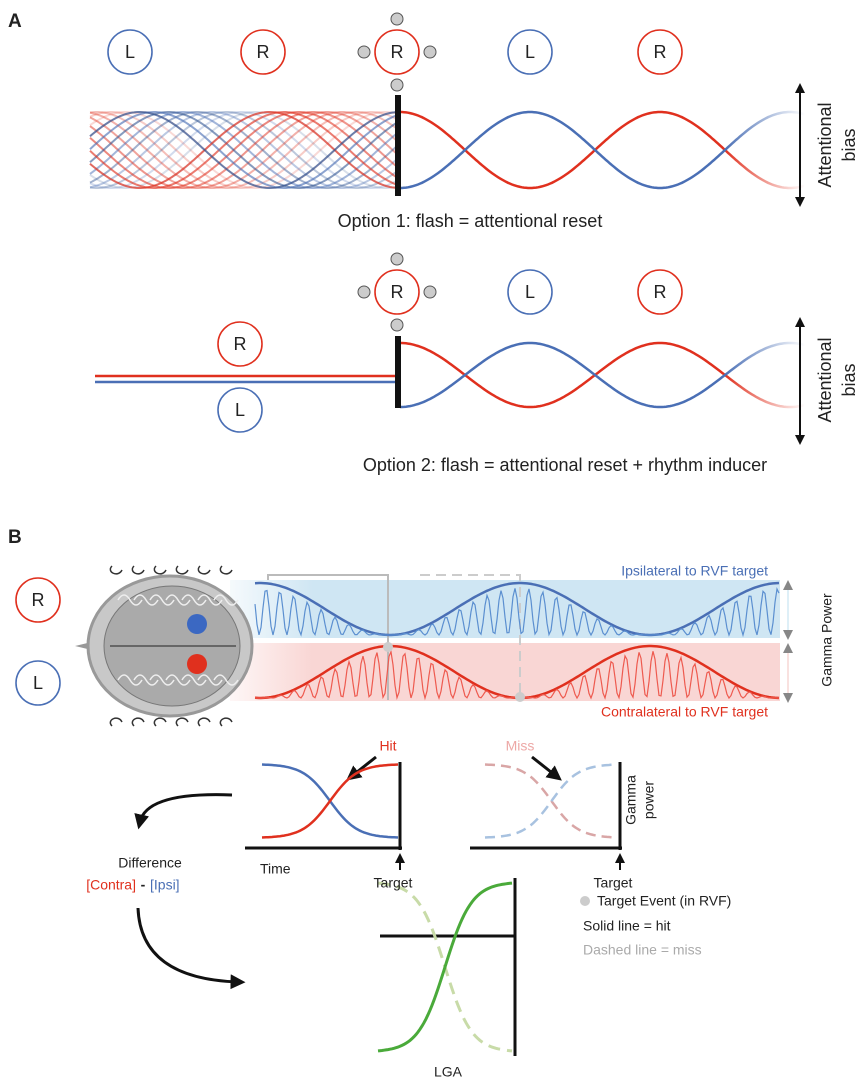 This screenshot has height=1089, width=859. Describe the element at coordinates (393, 883) in the screenshot. I see `target-label: Target` at that location.